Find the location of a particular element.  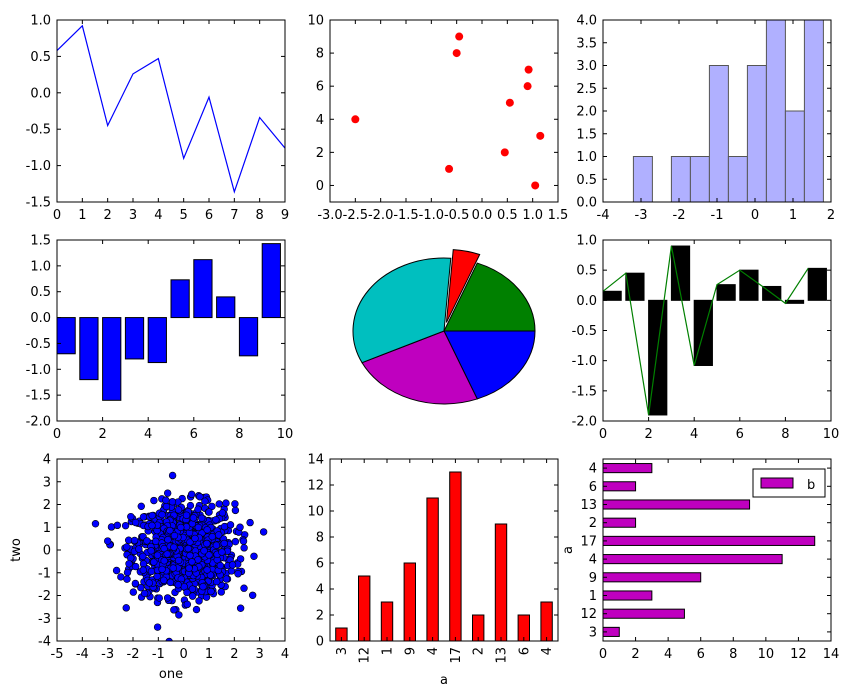

x-tick-label: 6 is located at coordinates (209, 215).